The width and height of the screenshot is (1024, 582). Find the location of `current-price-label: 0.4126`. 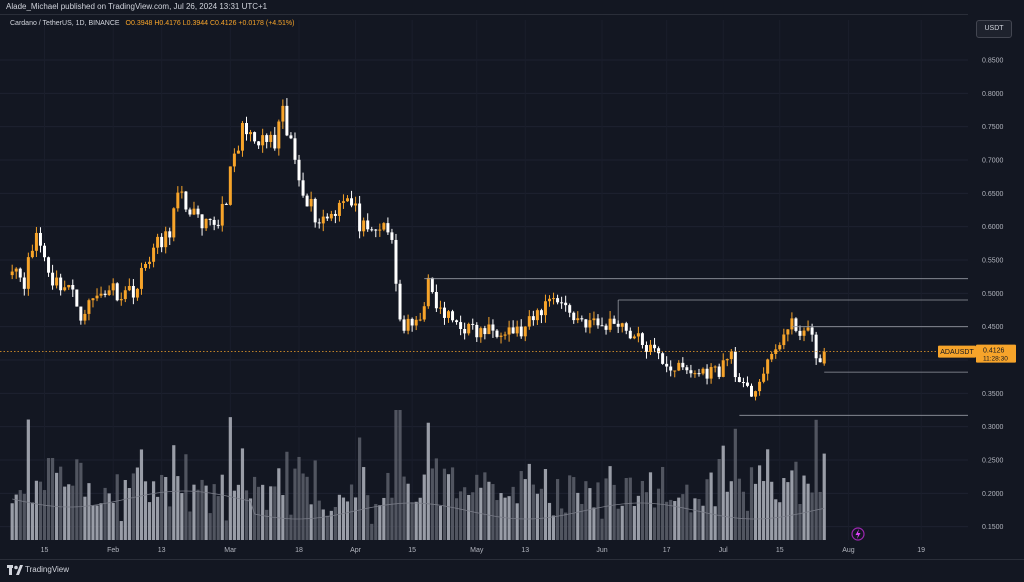

current-price-label: 0.4126 is located at coordinates (994, 351).